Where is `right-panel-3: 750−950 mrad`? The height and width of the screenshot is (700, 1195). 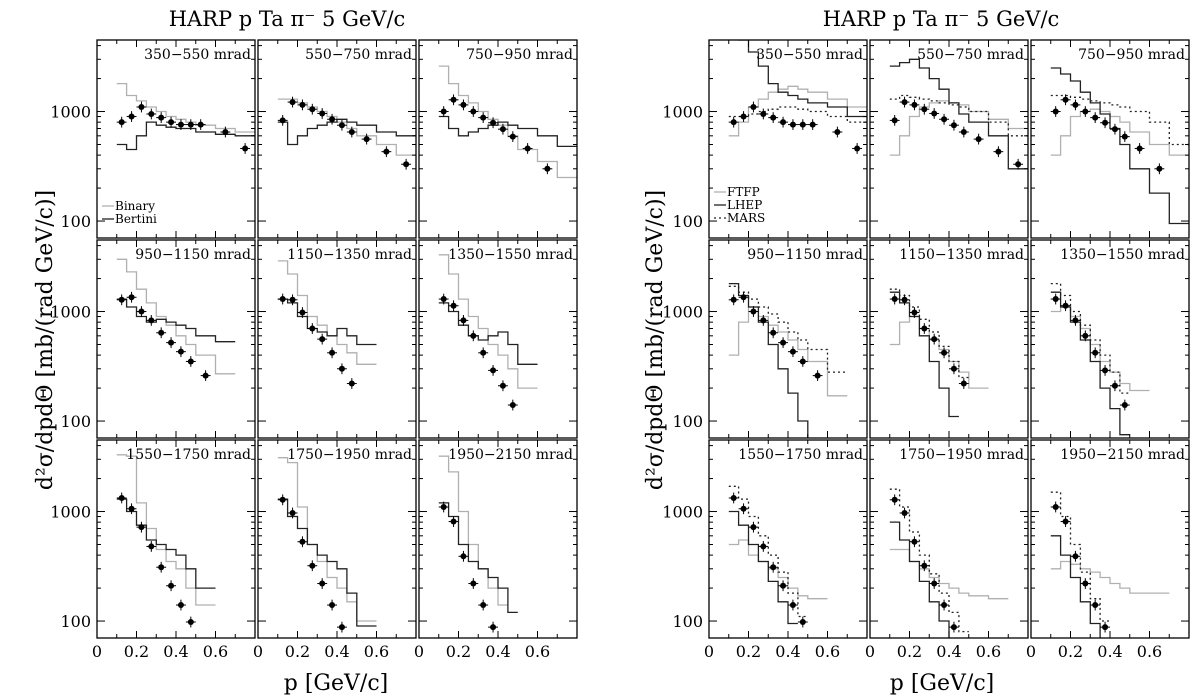 right-panel-3: 750−950 mrad is located at coordinates (1110, 139).